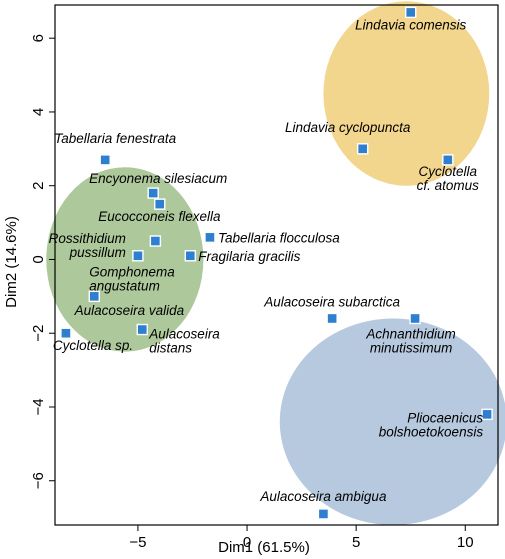 This screenshot has width=505, height=559. I want to click on point-label: Aulacoseira subarctica, so click(331, 301).